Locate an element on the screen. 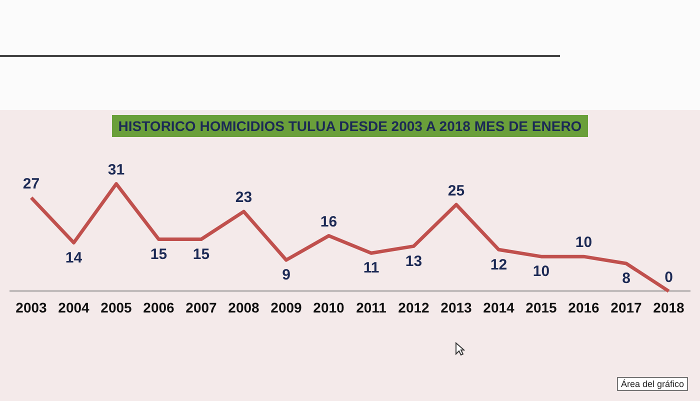  x-tick-label: 2015 is located at coordinates (542, 307).